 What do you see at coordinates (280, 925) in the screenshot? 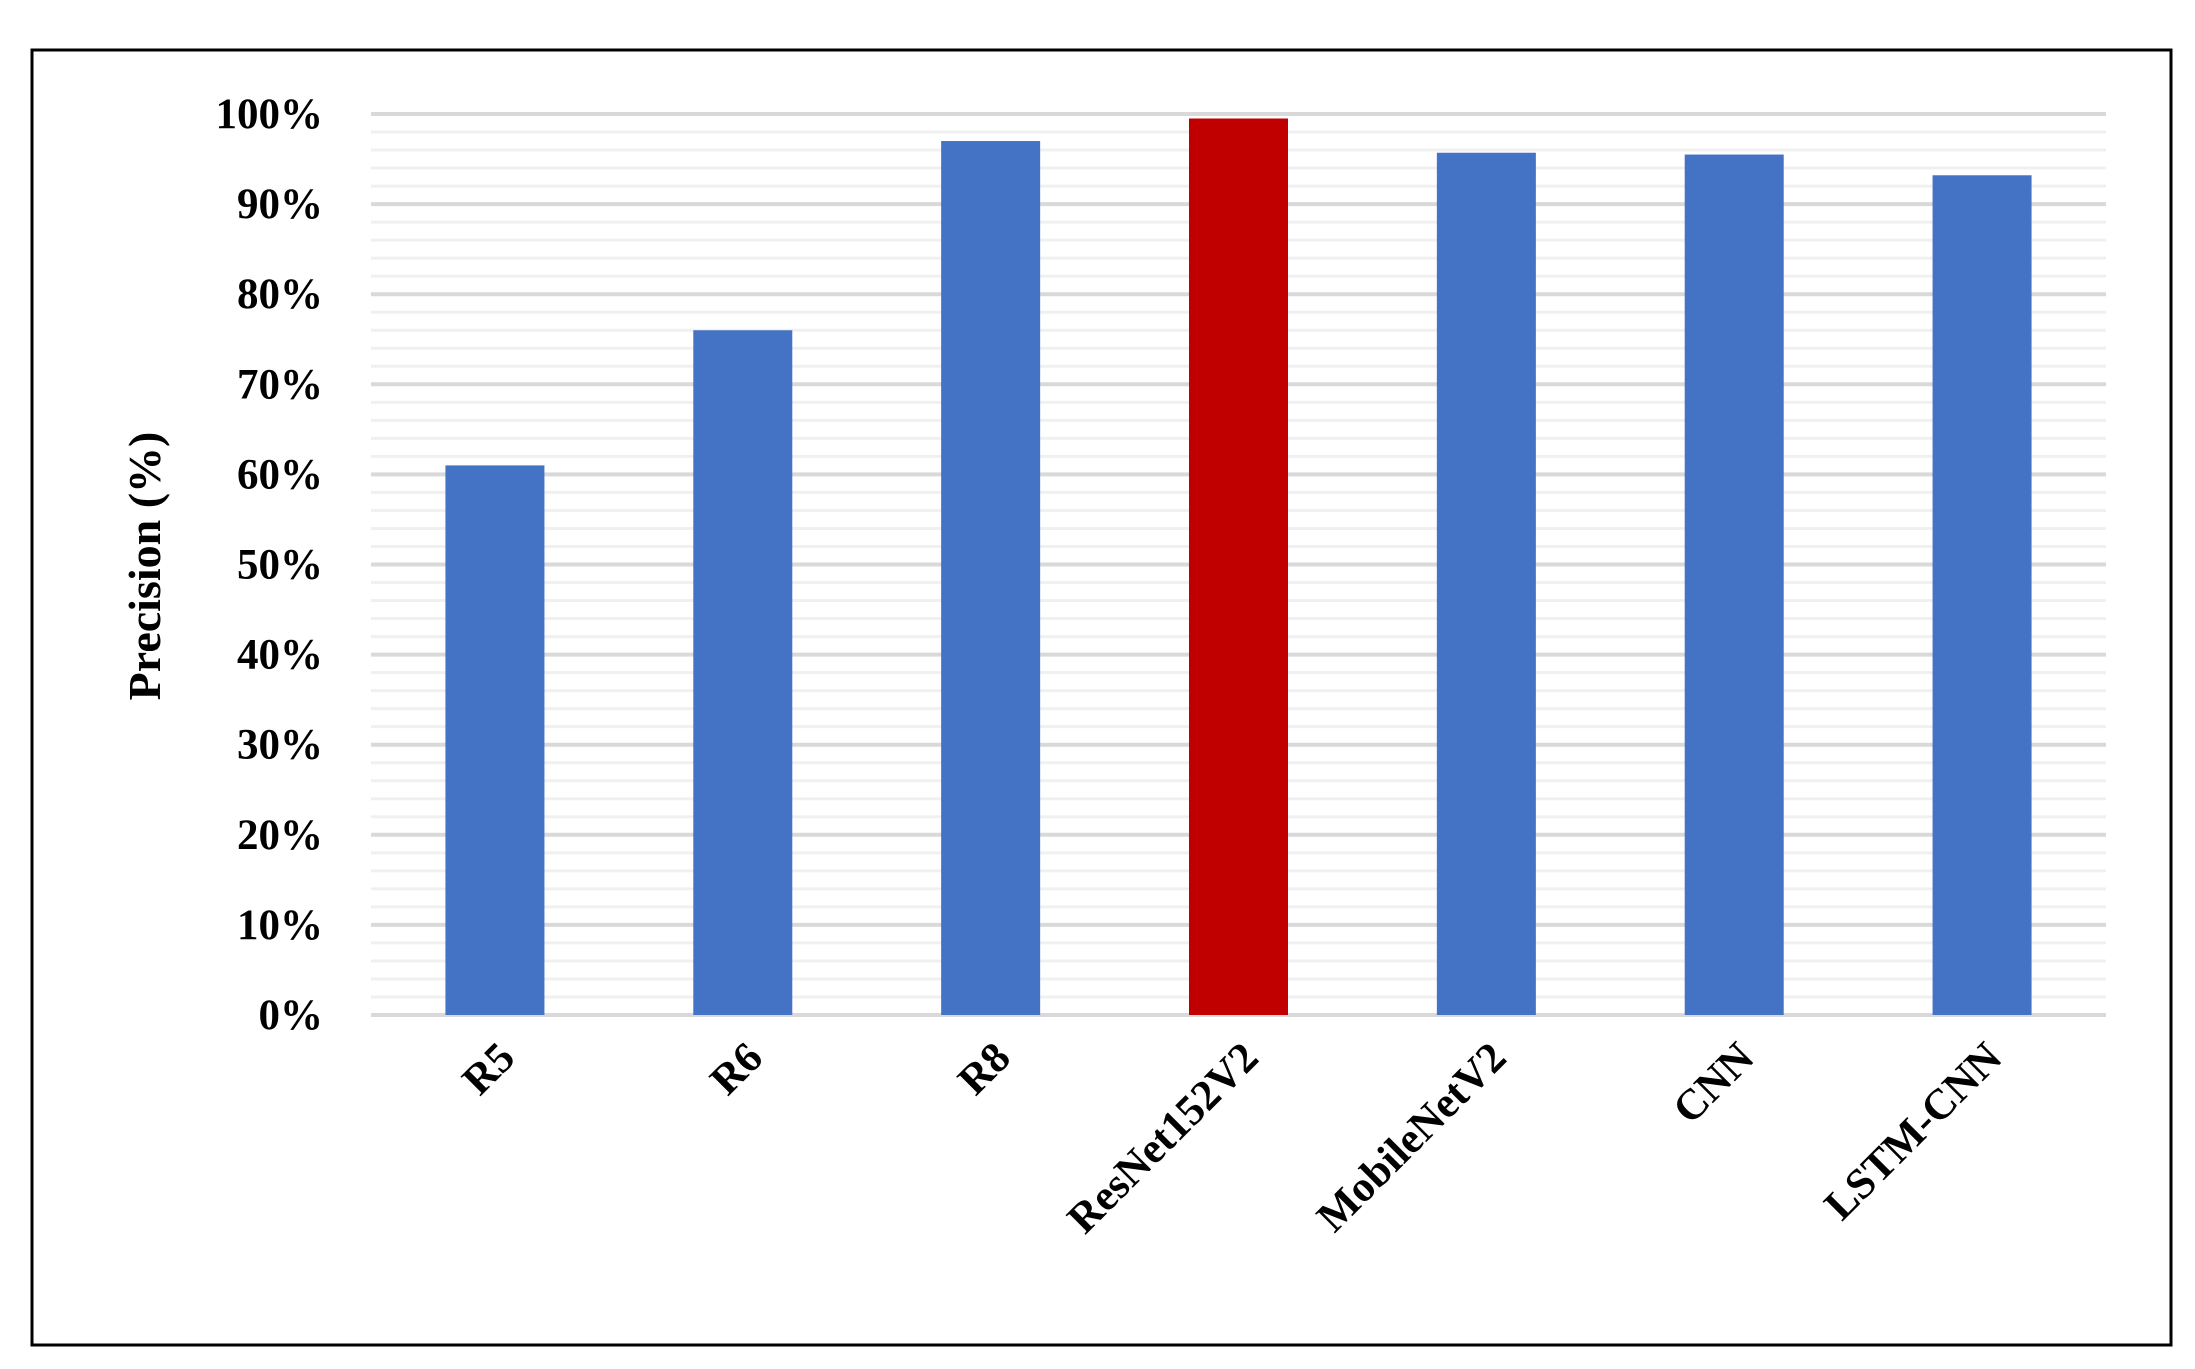
I see `y-tick-label: 10%` at bounding box center [280, 925].